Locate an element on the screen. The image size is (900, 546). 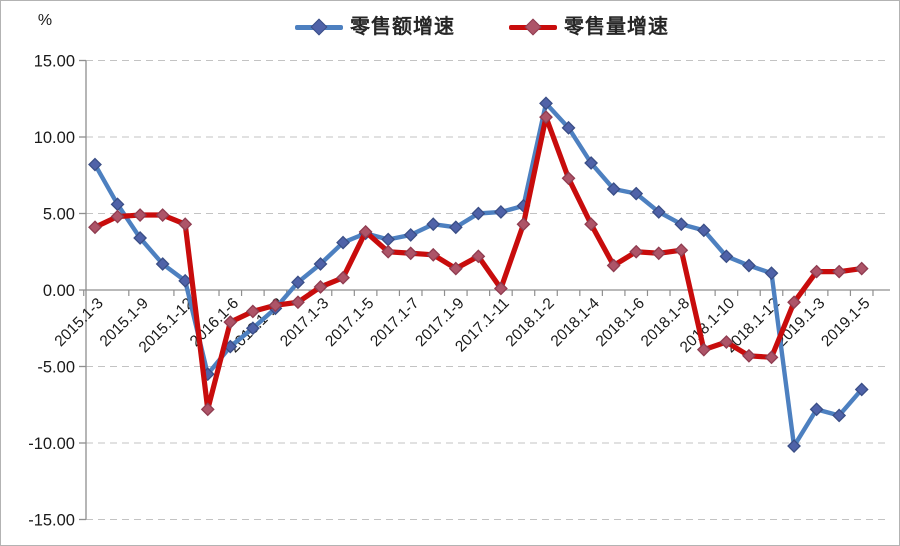
x-axis-tick-label: 2018.1-2 is located at coordinates (530, 322).